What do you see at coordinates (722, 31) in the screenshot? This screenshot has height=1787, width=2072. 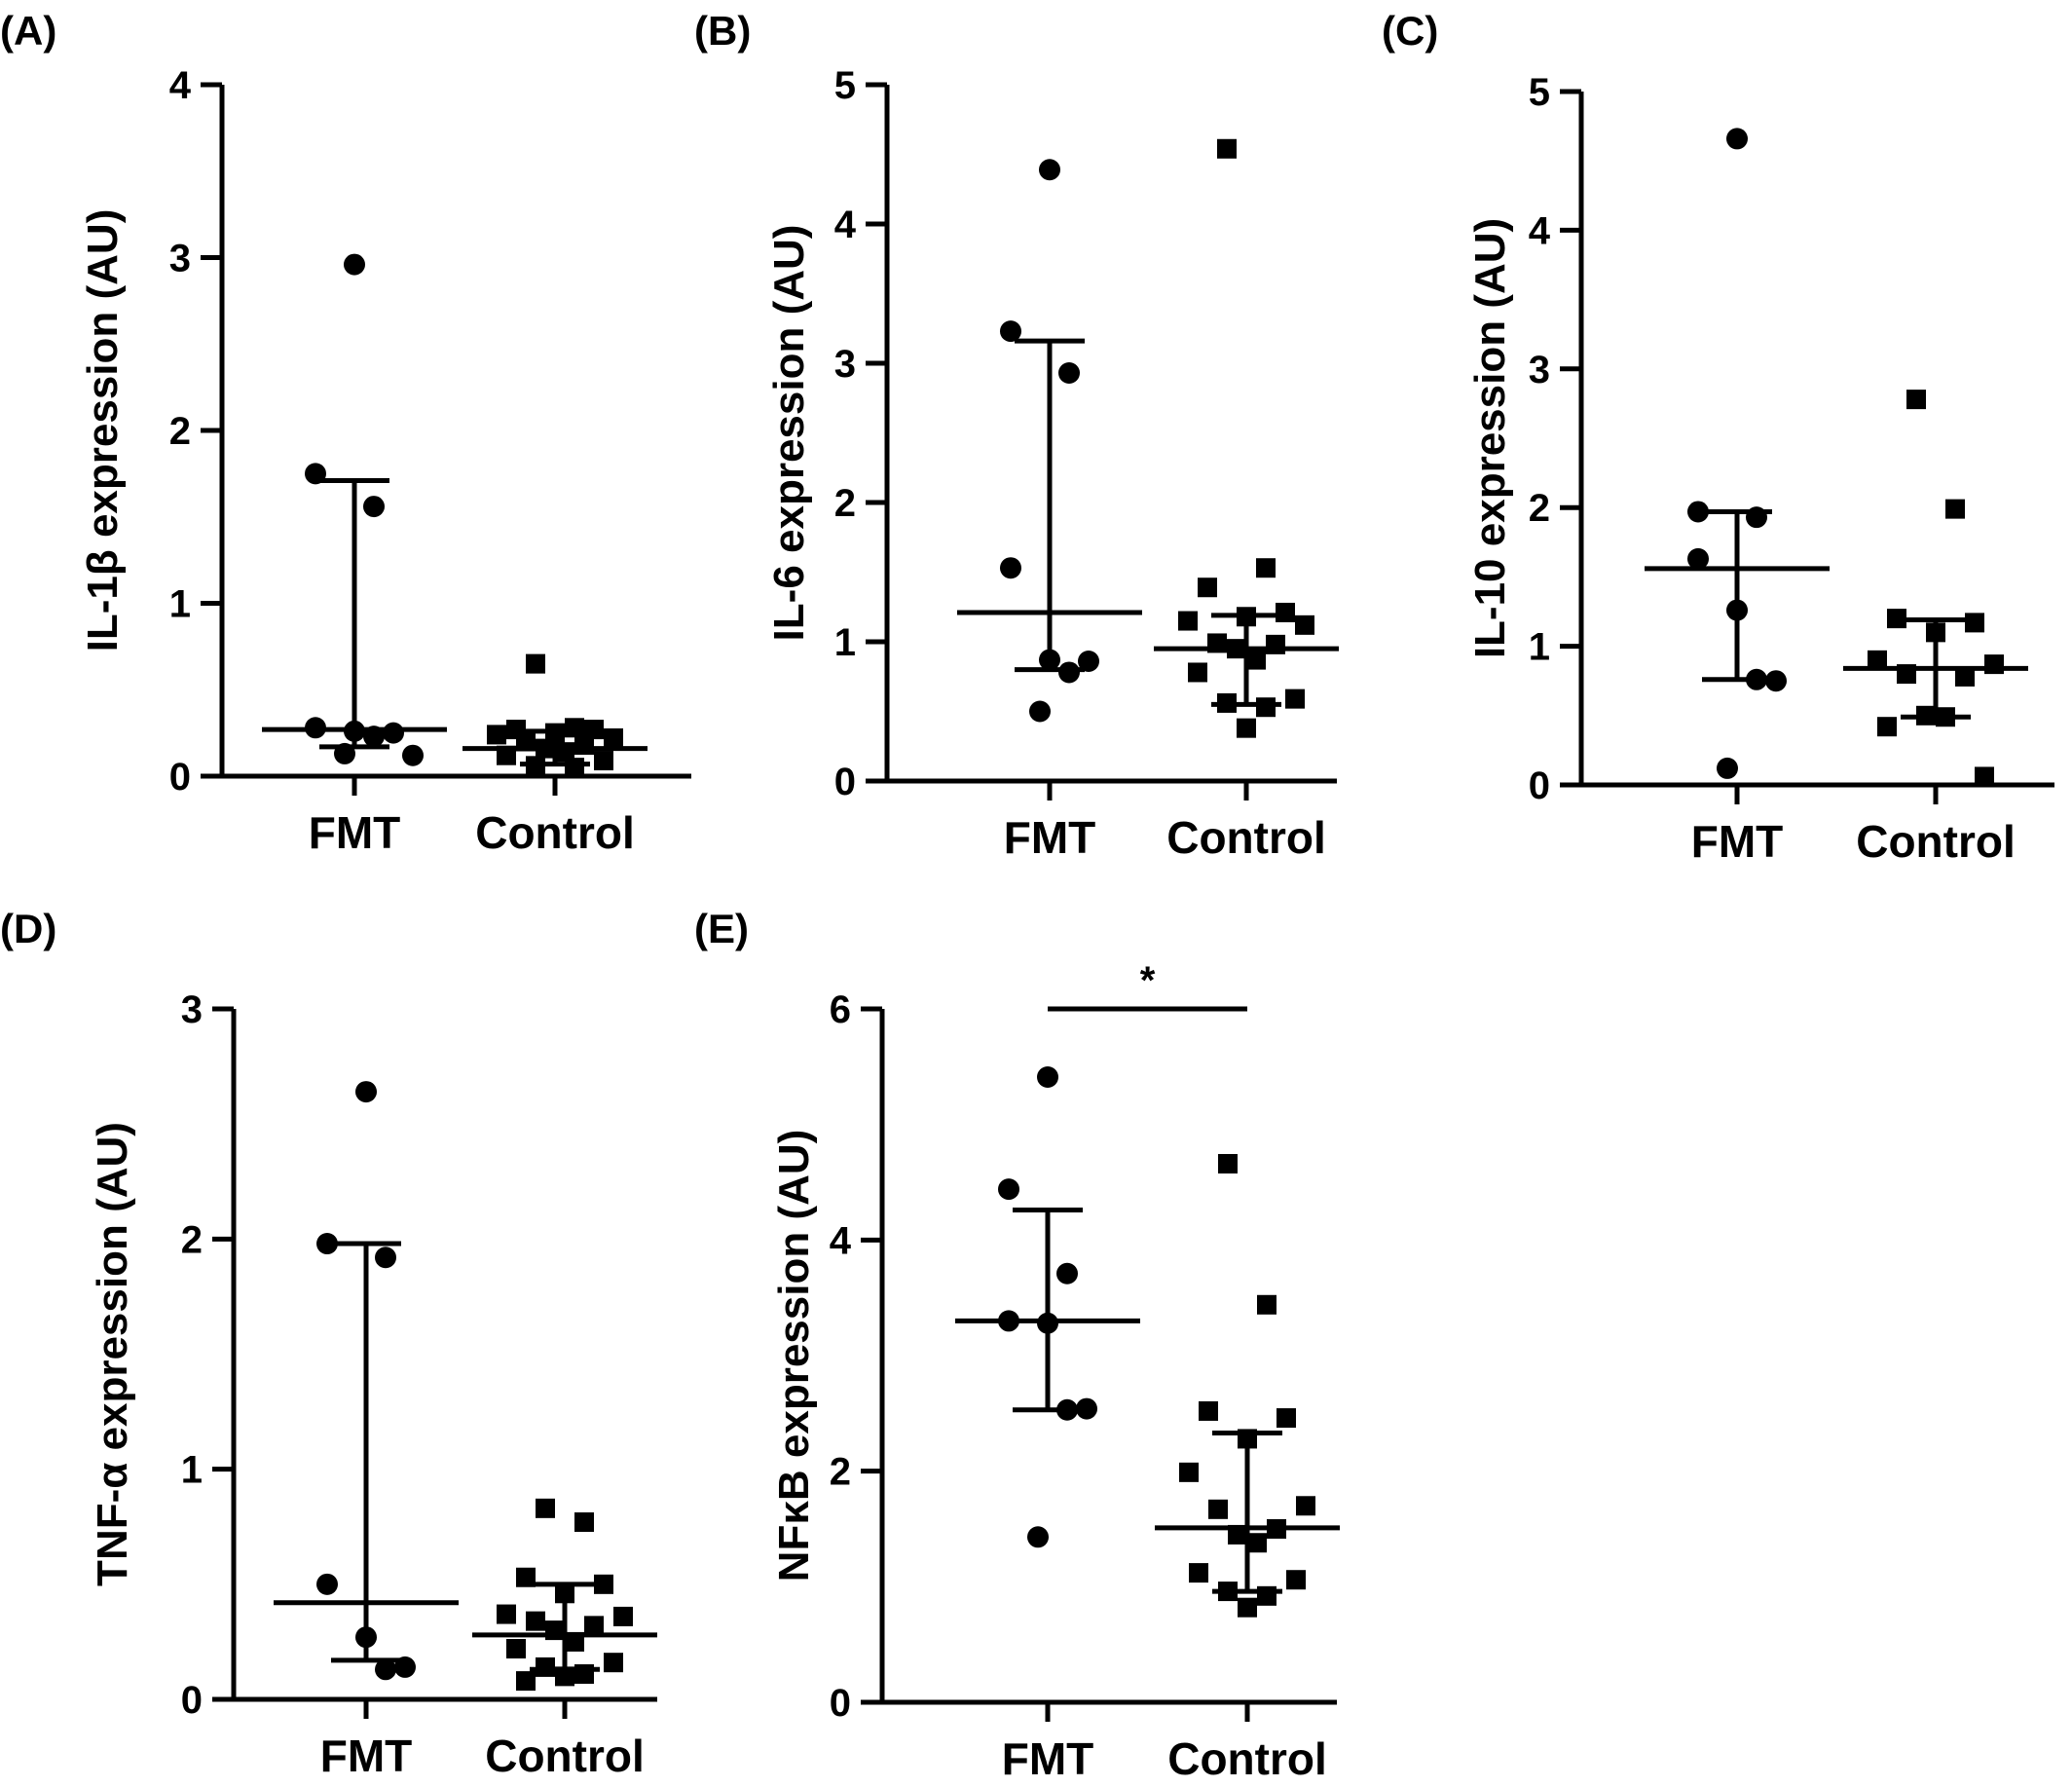 I see `panel-label: (B)` at bounding box center [722, 31].